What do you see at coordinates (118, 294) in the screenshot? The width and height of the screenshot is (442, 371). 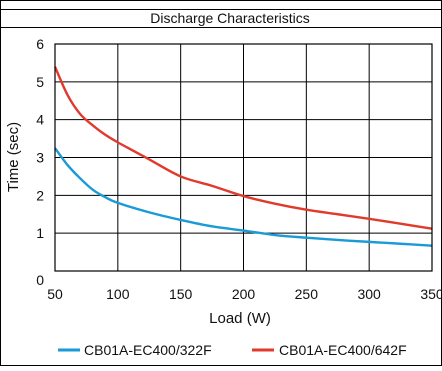 I see `x-tick-label: 100` at bounding box center [118, 294].